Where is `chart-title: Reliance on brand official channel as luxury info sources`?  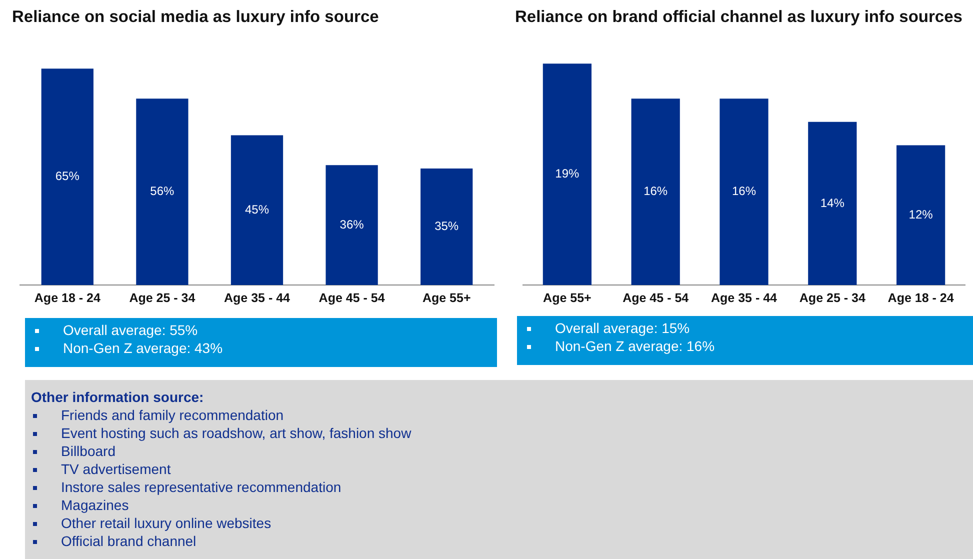 chart-title: Reliance on brand official channel as luxury info sources is located at coordinates (739, 17).